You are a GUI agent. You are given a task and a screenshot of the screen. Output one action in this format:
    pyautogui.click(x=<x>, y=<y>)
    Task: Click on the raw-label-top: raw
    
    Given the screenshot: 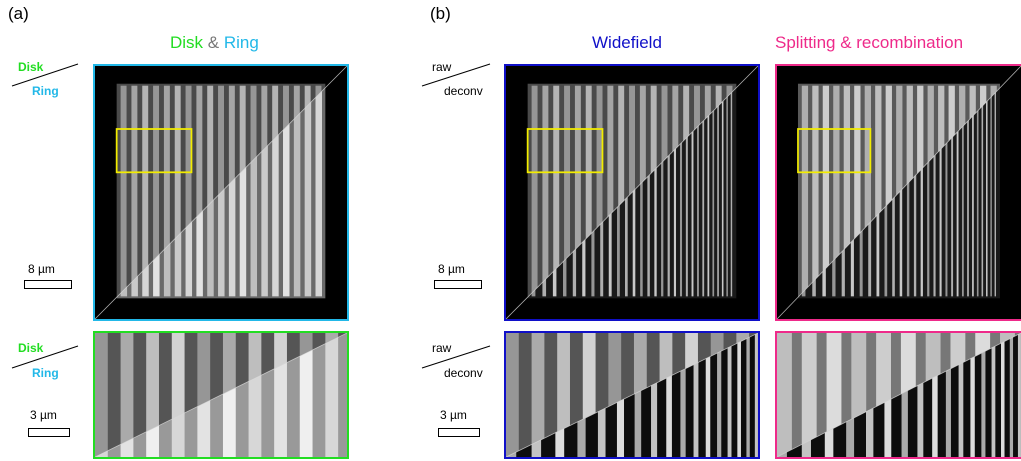 What is the action you would take?
    pyautogui.click(x=442, y=67)
    